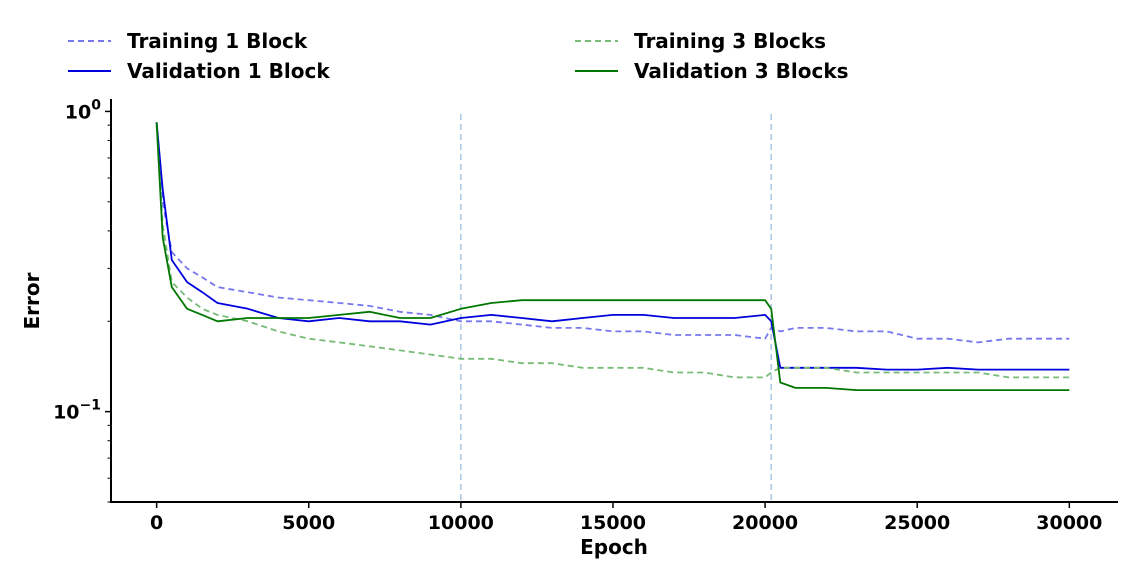 The height and width of the screenshot is (580, 1140). Describe the element at coordinates (917, 523) in the screenshot. I see `x-tick-label: 25000` at that location.